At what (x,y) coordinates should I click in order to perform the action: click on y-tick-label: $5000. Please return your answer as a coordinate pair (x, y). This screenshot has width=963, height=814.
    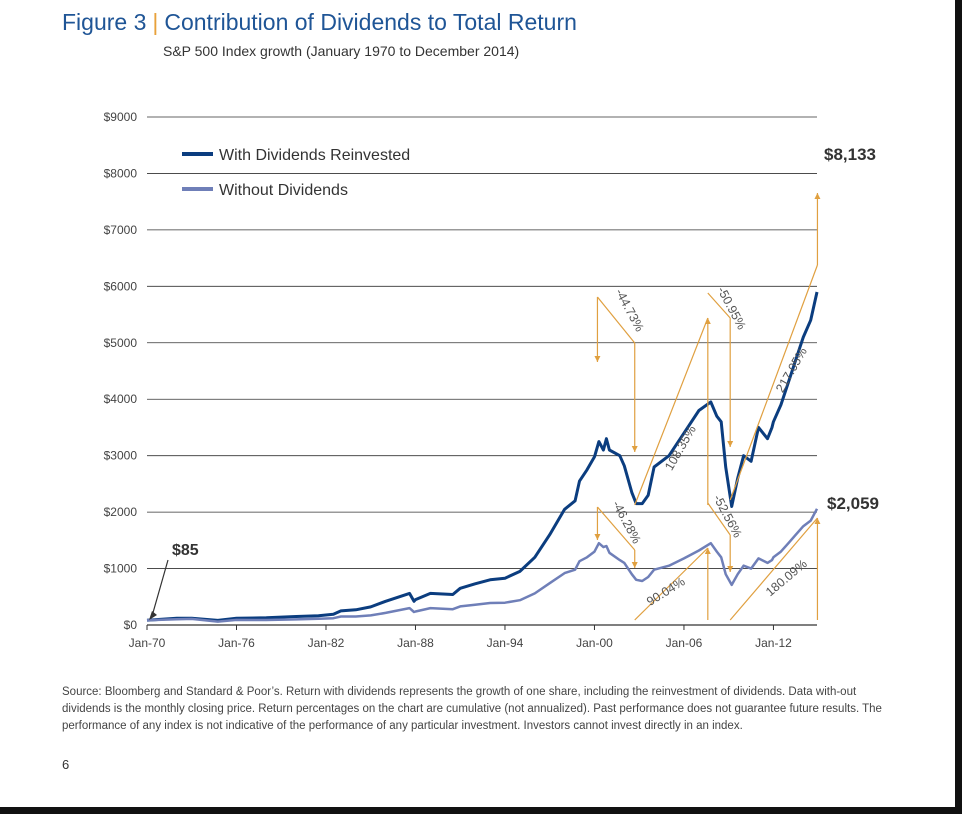
    Looking at the image, I should click on (121, 343).